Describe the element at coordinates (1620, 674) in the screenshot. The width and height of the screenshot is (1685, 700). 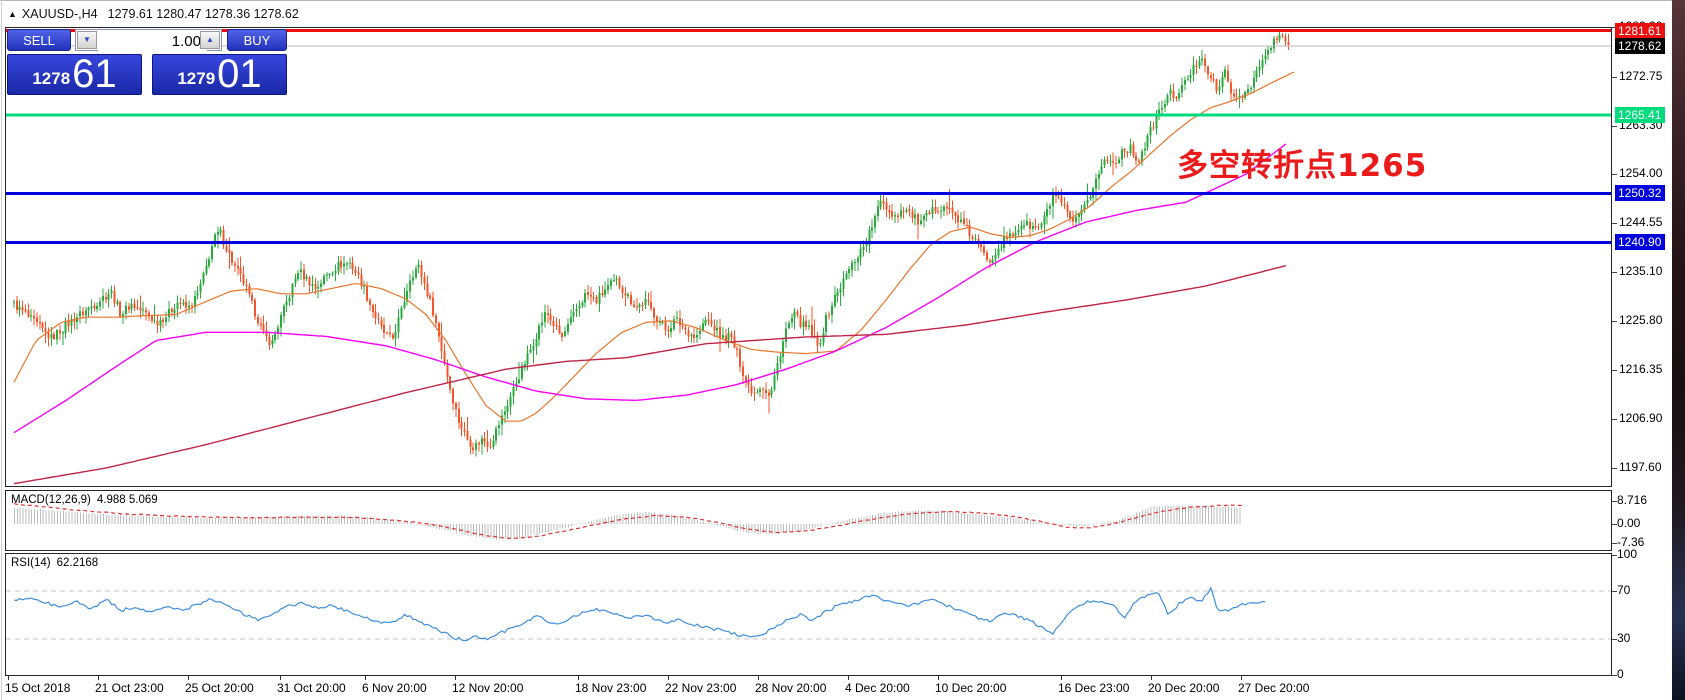
I see `rsi-tick-label: 0` at that location.